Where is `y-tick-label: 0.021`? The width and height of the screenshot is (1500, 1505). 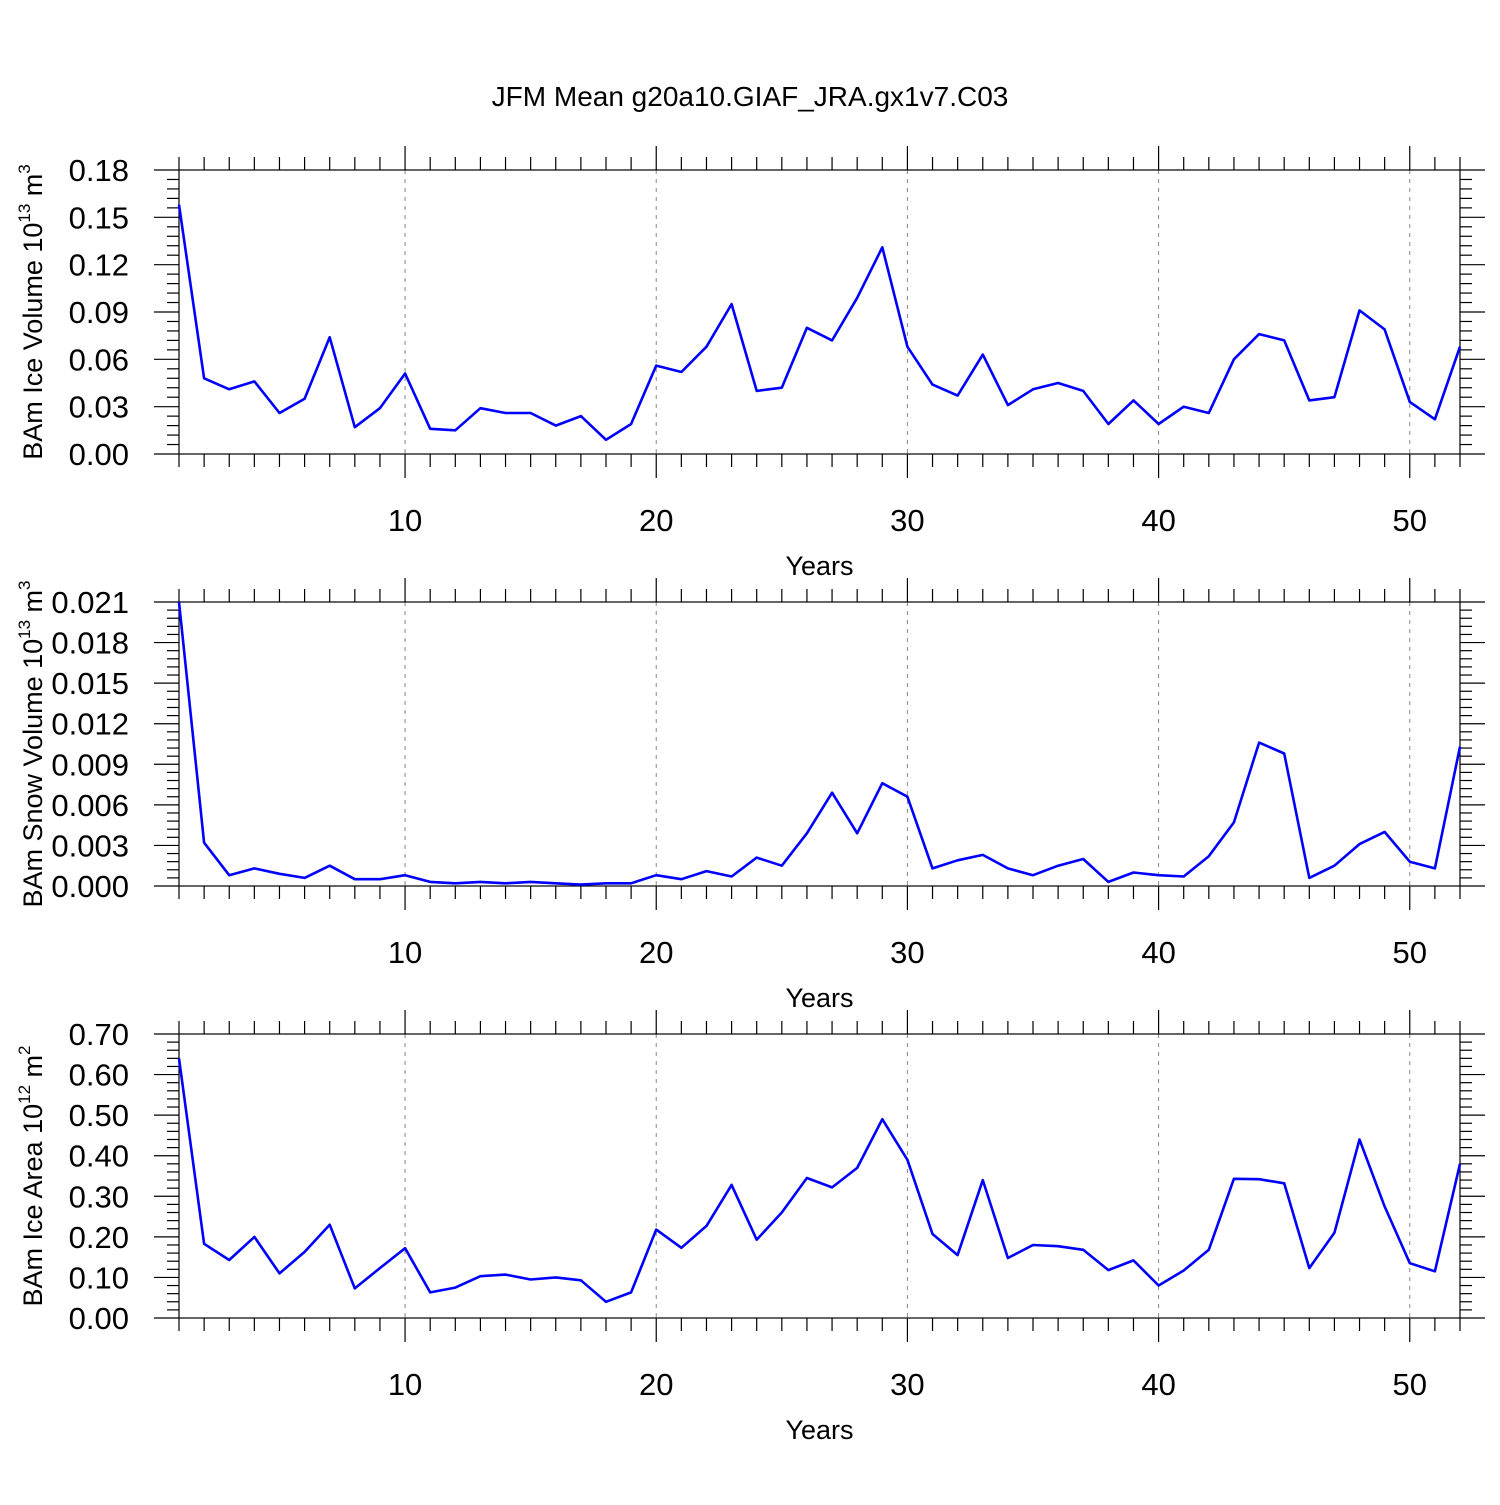 y-tick-label: 0.021 is located at coordinates (90, 602).